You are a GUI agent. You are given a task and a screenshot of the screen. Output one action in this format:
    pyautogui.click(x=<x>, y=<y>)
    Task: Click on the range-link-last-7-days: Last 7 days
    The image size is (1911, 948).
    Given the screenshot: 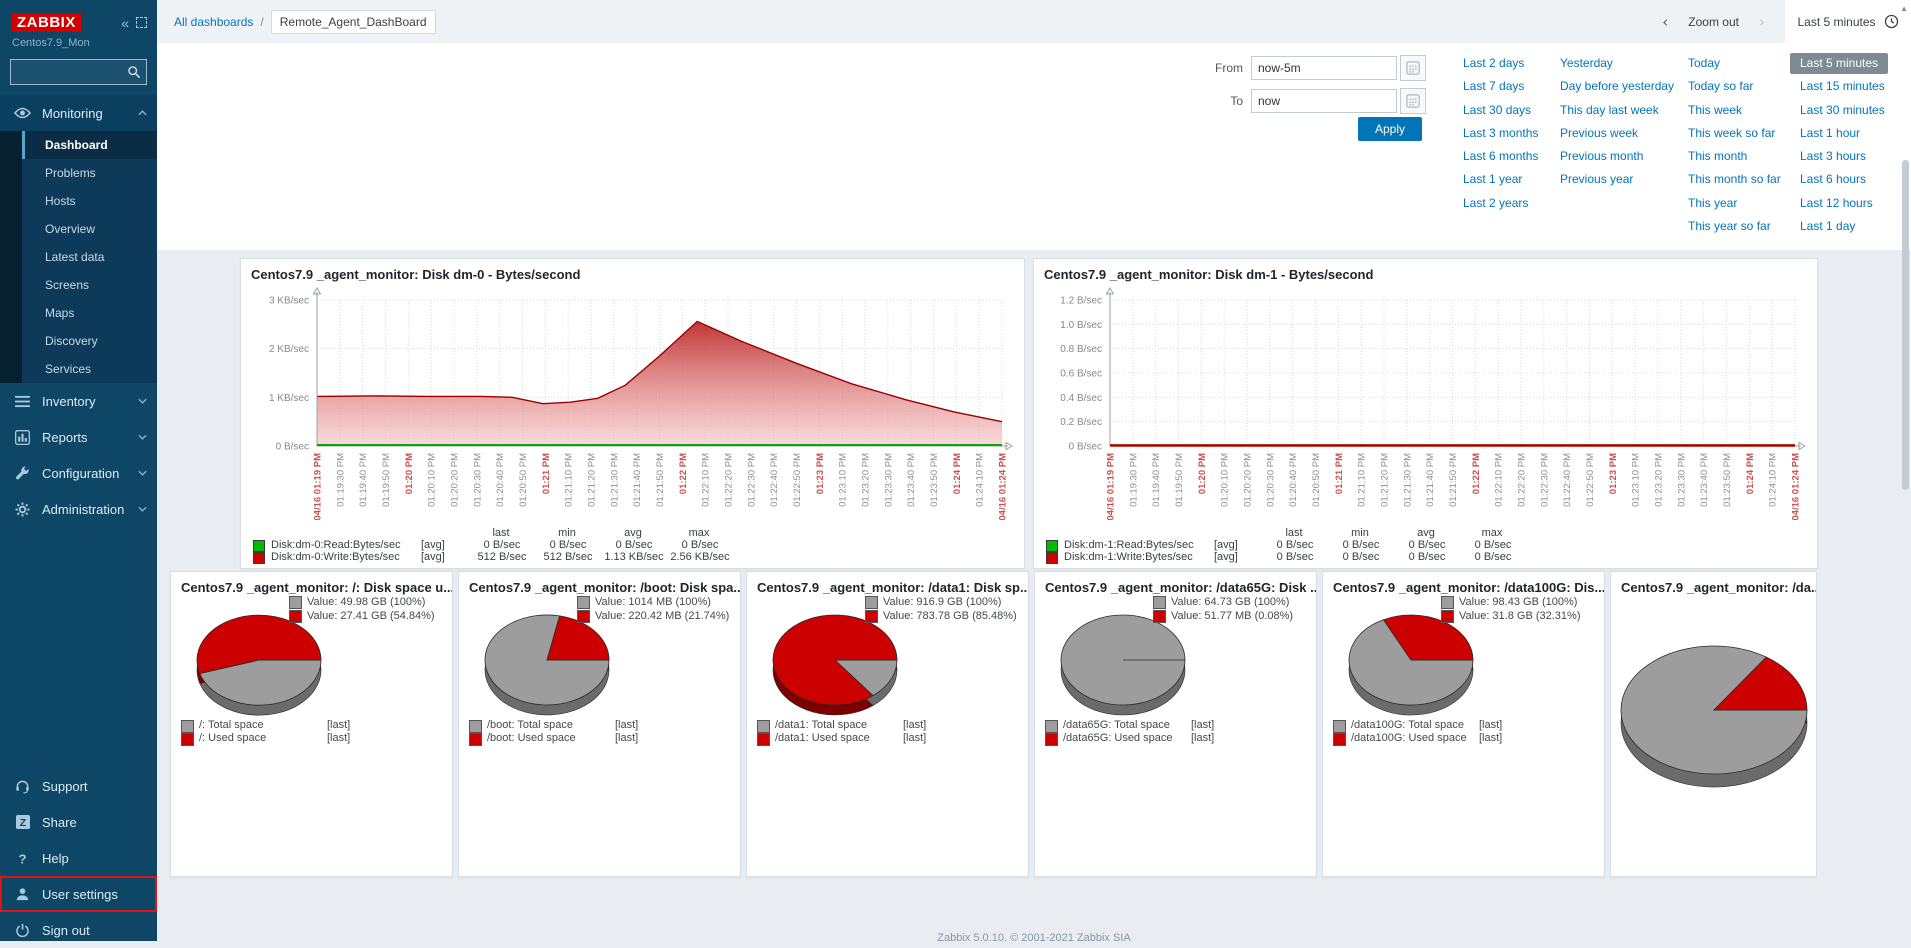 What is the action you would take?
    pyautogui.click(x=1494, y=86)
    